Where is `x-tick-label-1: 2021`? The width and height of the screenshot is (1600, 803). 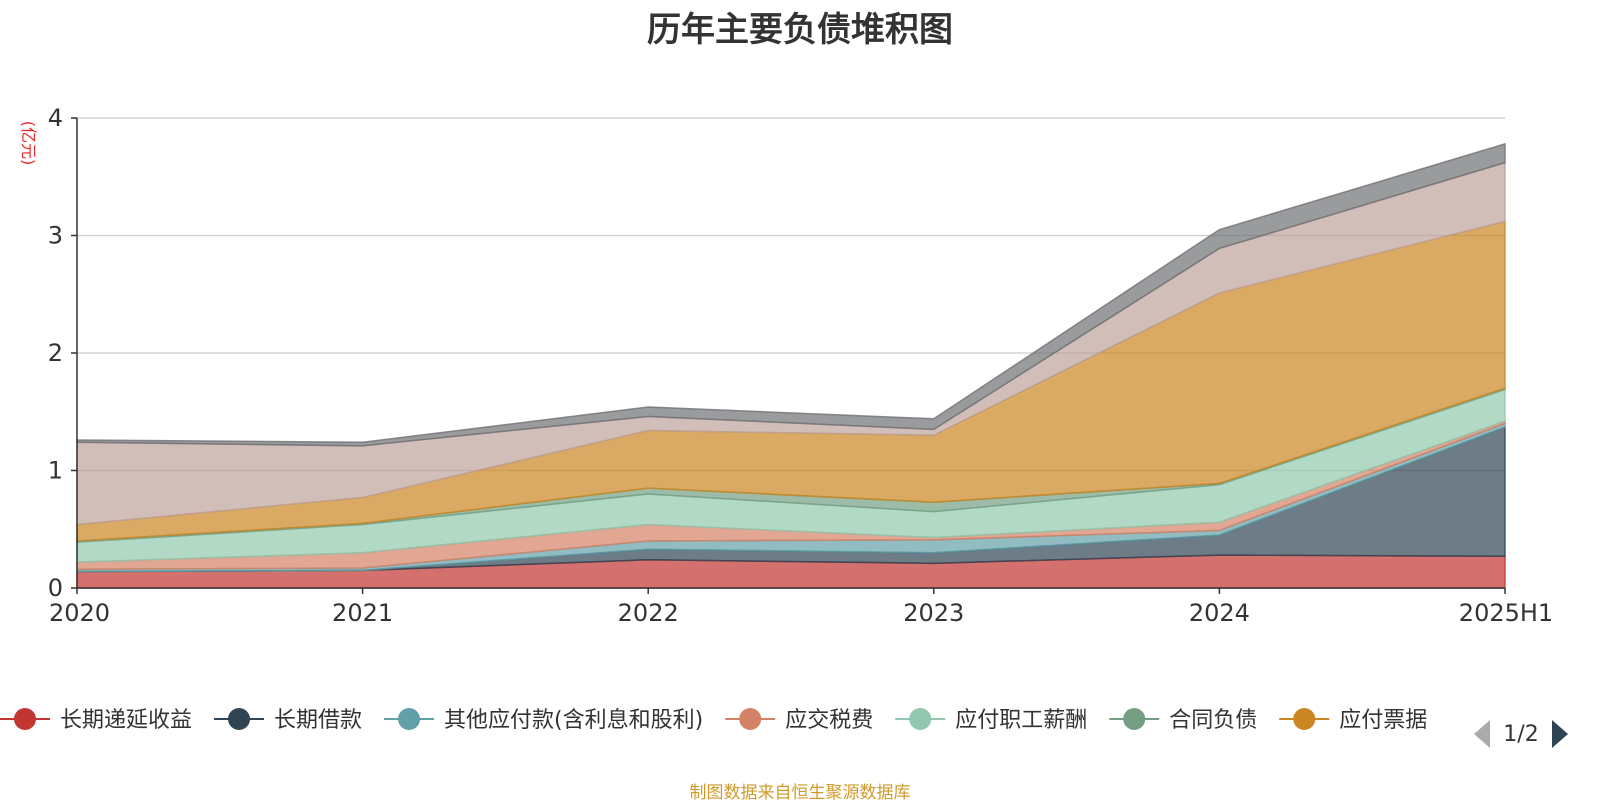 x-tick-label-1: 2021 is located at coordinates (362, 613).